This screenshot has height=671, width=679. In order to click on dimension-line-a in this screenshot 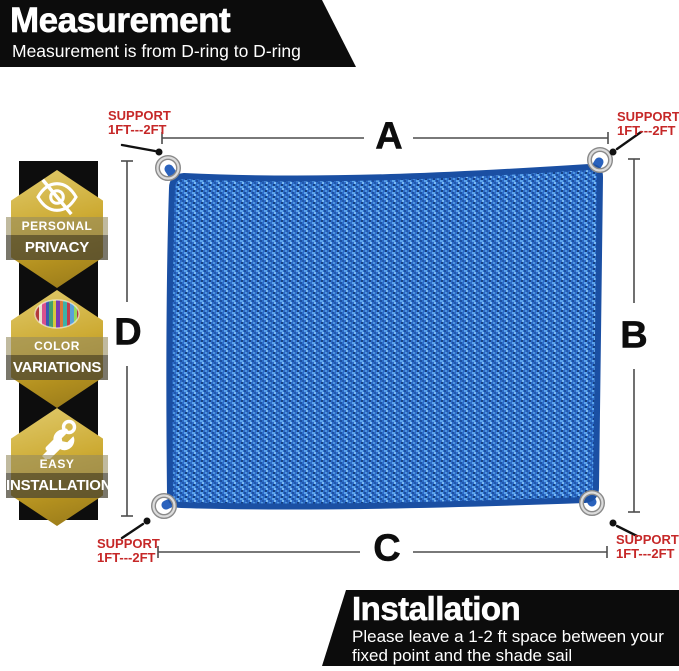, I will do `click(385, 138)`.